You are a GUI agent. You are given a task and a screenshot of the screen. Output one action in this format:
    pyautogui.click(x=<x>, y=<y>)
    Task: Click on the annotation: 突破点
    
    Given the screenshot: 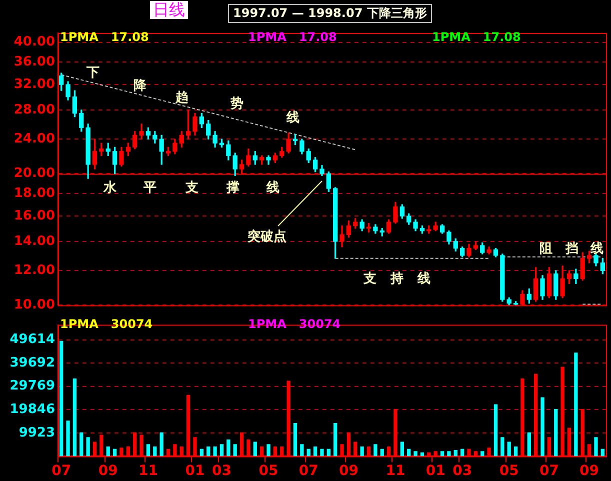 What is the action you would take?
    pyautogui.click(x=266, y=236)
    